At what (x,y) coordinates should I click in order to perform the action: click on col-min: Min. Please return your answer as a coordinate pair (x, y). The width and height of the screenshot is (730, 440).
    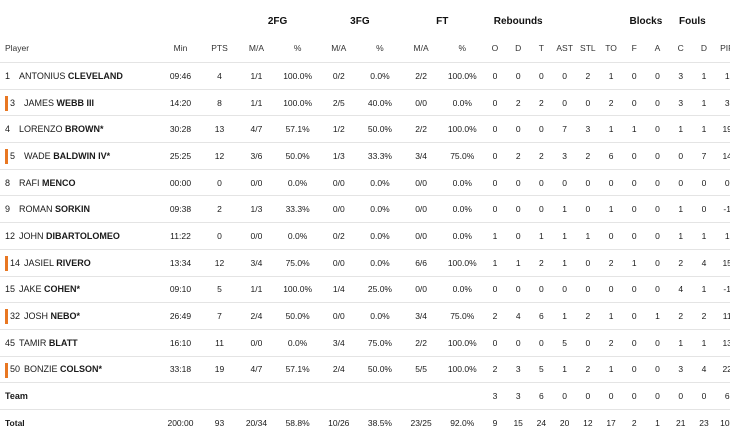
    Looking at the image, I should click on (180, 48).